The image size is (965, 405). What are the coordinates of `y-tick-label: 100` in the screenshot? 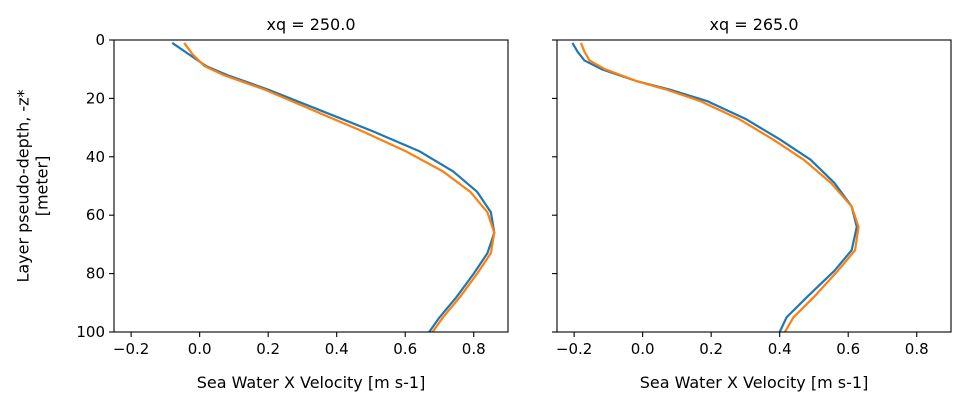 It's located at (90, 332).